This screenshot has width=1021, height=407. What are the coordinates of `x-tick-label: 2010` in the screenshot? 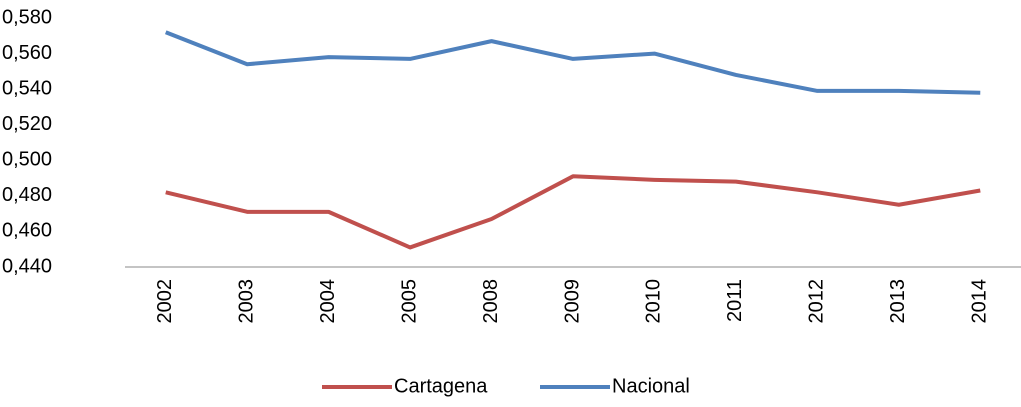 It's located at (654, 301).